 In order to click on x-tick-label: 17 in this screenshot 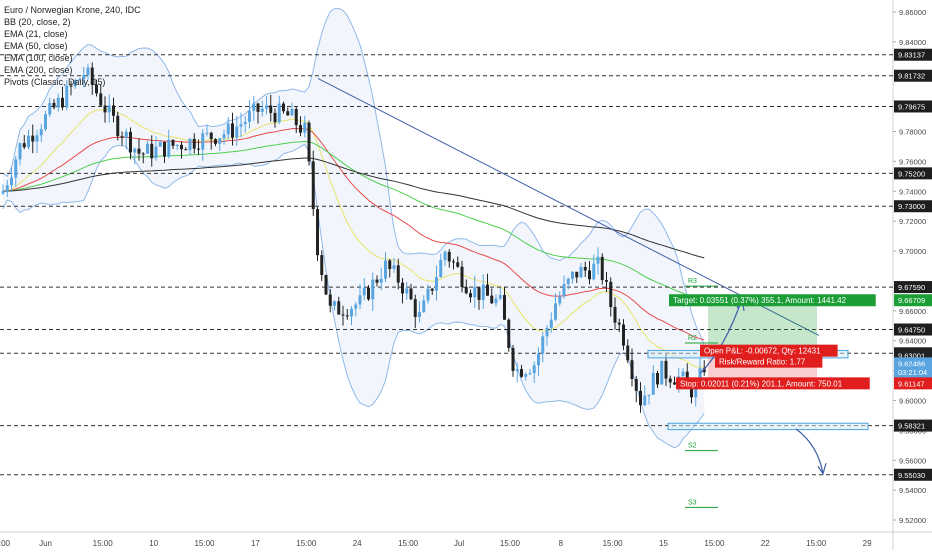, I will do `click(255, 543)`.